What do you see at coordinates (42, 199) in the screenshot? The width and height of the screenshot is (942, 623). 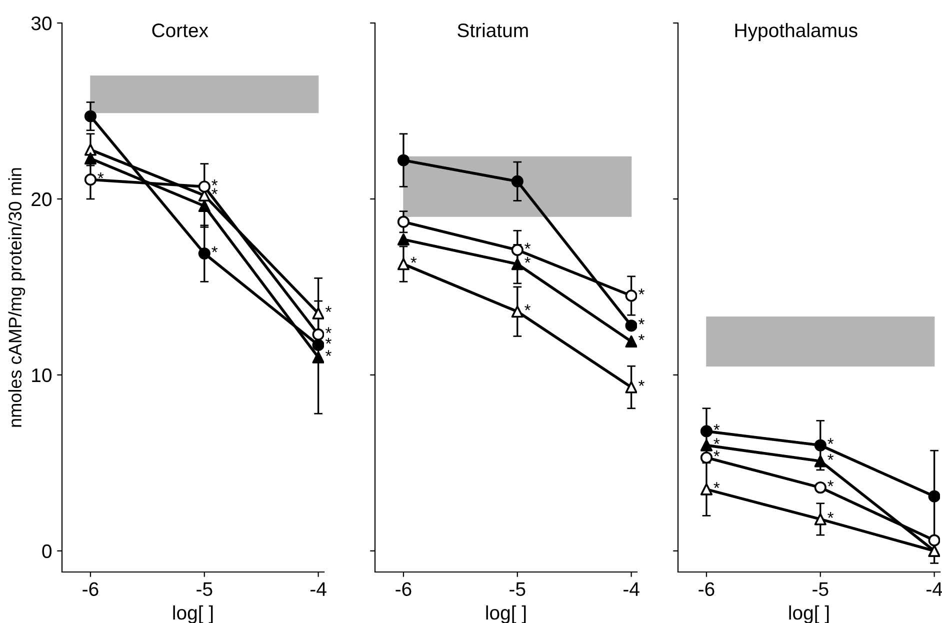 I see `y-tick-label: 20` at bounding box center [42, 199].